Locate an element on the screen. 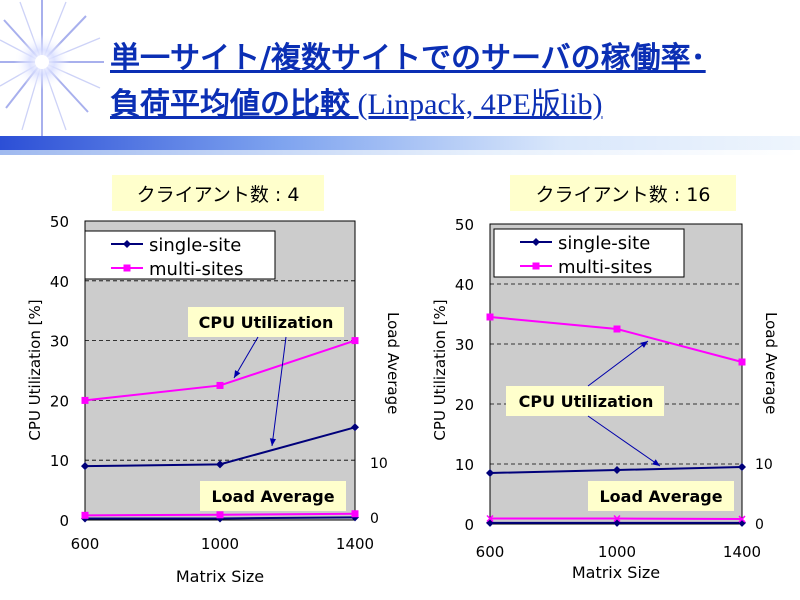 The width and height of the screenshot is (800, 600). title-line-2: 負荷平均値の比較 (Linpack, 4PE版lib) is located at coordinates (450, 105).